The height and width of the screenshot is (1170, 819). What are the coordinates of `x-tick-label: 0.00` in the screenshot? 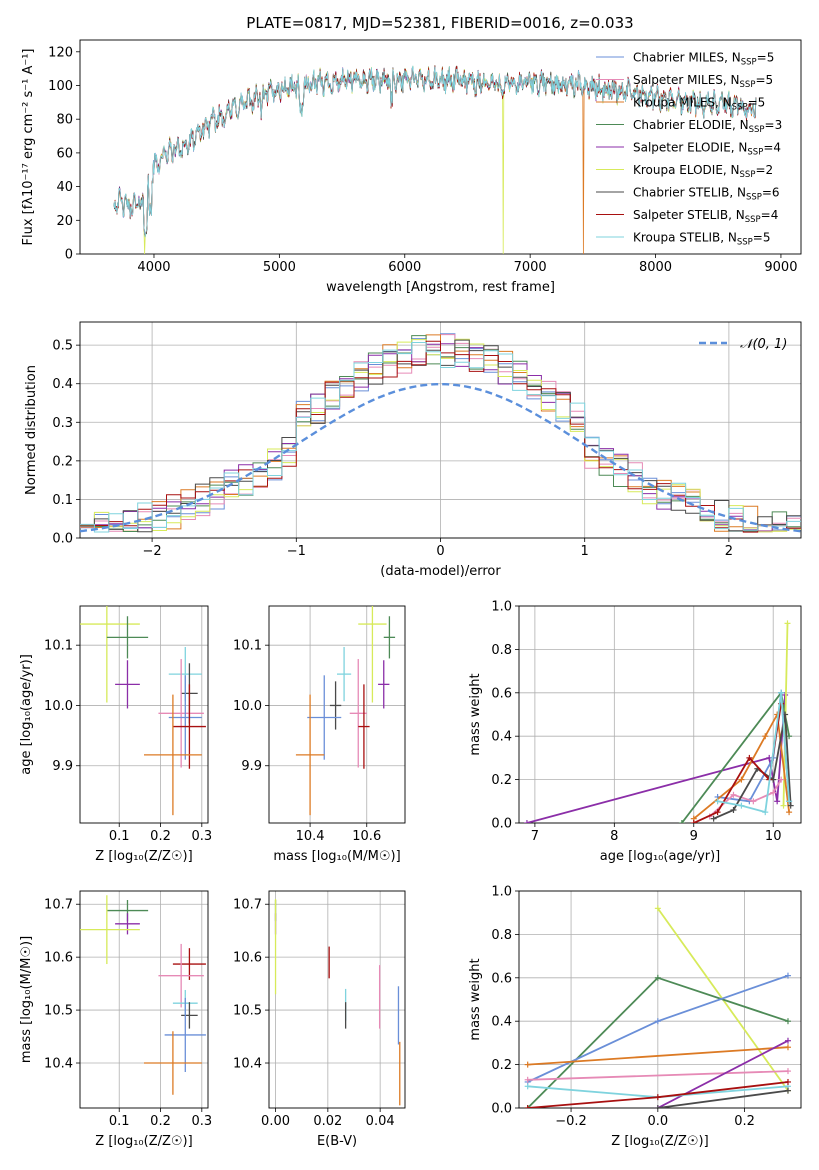 It's located at (275, 1121).